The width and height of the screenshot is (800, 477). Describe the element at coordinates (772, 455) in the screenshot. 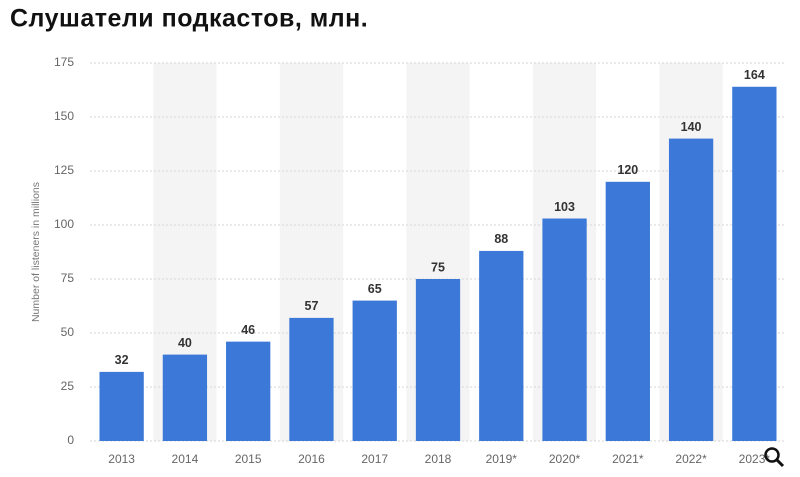

I see `search-icon-circle` at that location.